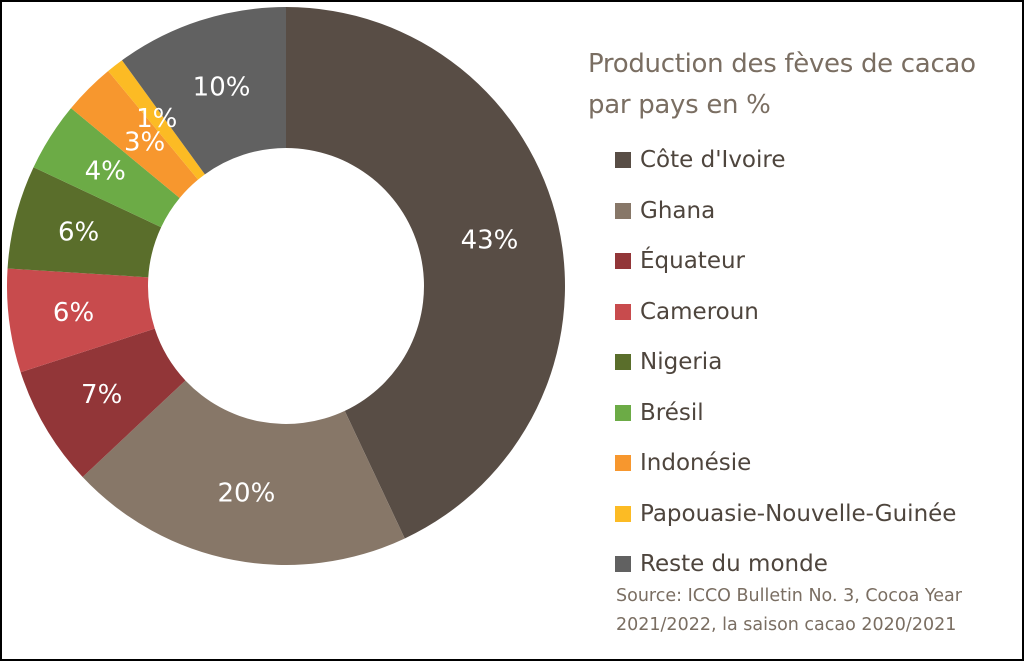  Describe the element at coordinates (785, 211) in the screenshot. I see `legend-item-ghana: Ghana` at that location.